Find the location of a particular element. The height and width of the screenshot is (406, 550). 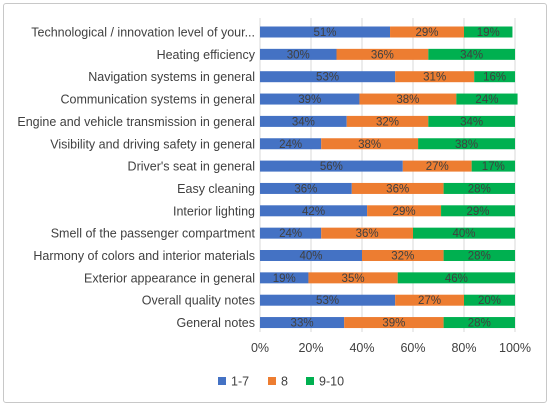

data-label: 33% is located at coordinates (302, 324).